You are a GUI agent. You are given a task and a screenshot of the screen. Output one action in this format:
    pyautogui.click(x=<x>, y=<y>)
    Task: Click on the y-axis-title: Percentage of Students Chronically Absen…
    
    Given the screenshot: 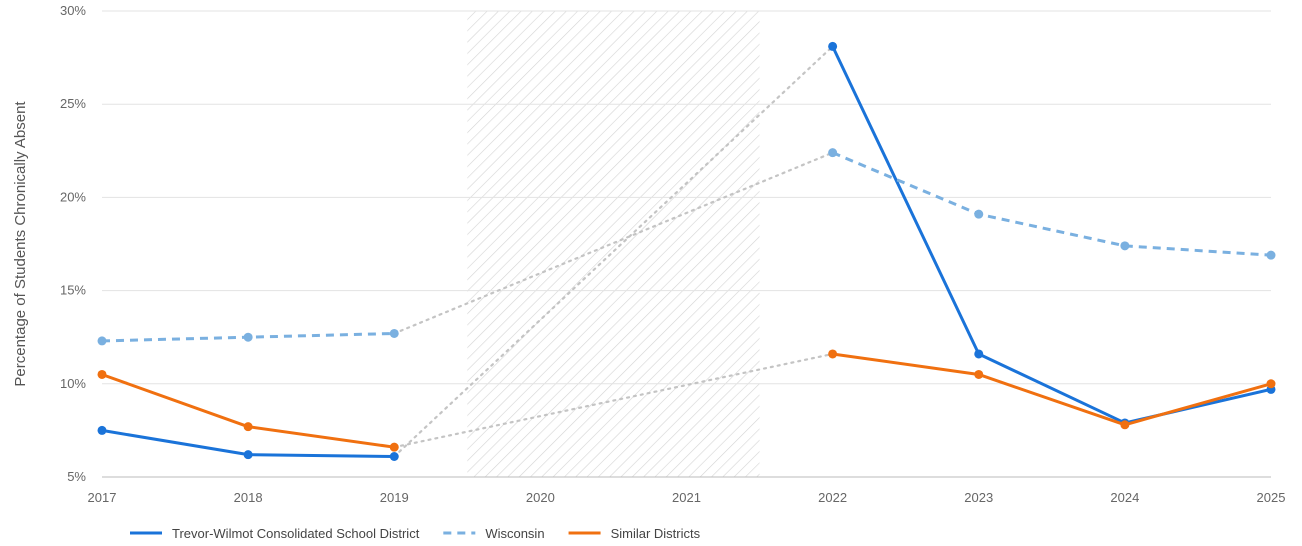 What is the action you would take?
    pyautogui.click(x=20, y=244)
    